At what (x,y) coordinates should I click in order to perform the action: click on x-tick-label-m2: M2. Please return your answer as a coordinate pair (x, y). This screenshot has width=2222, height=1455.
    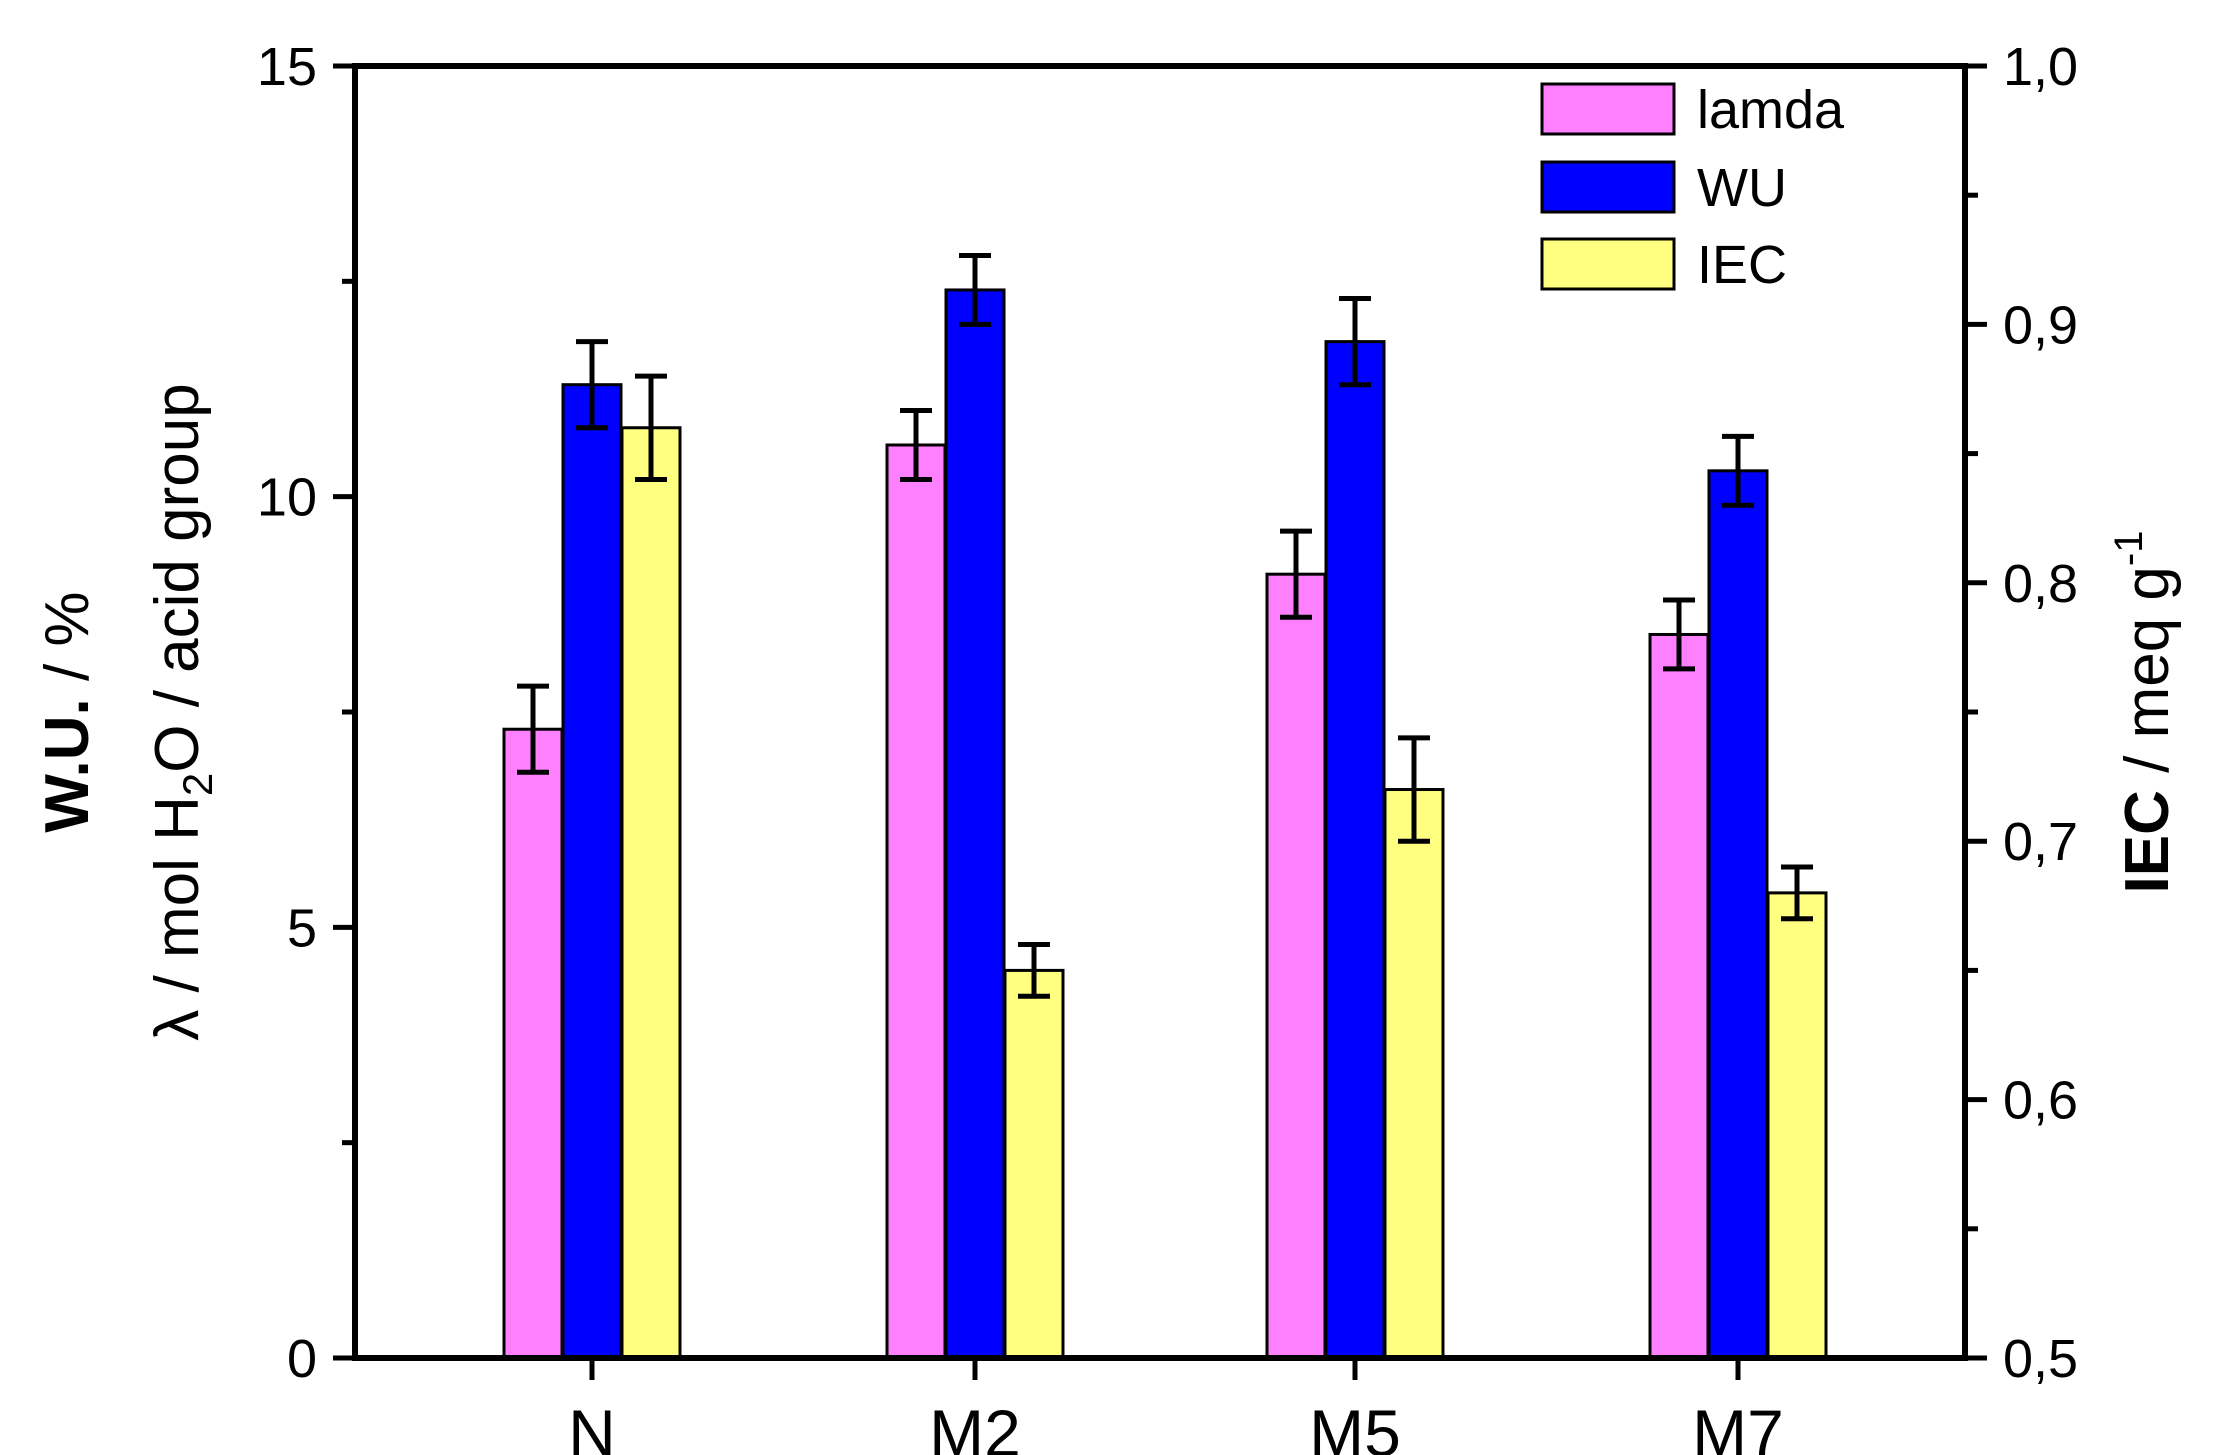
    Looking at the image, I should click on (975, 1425).